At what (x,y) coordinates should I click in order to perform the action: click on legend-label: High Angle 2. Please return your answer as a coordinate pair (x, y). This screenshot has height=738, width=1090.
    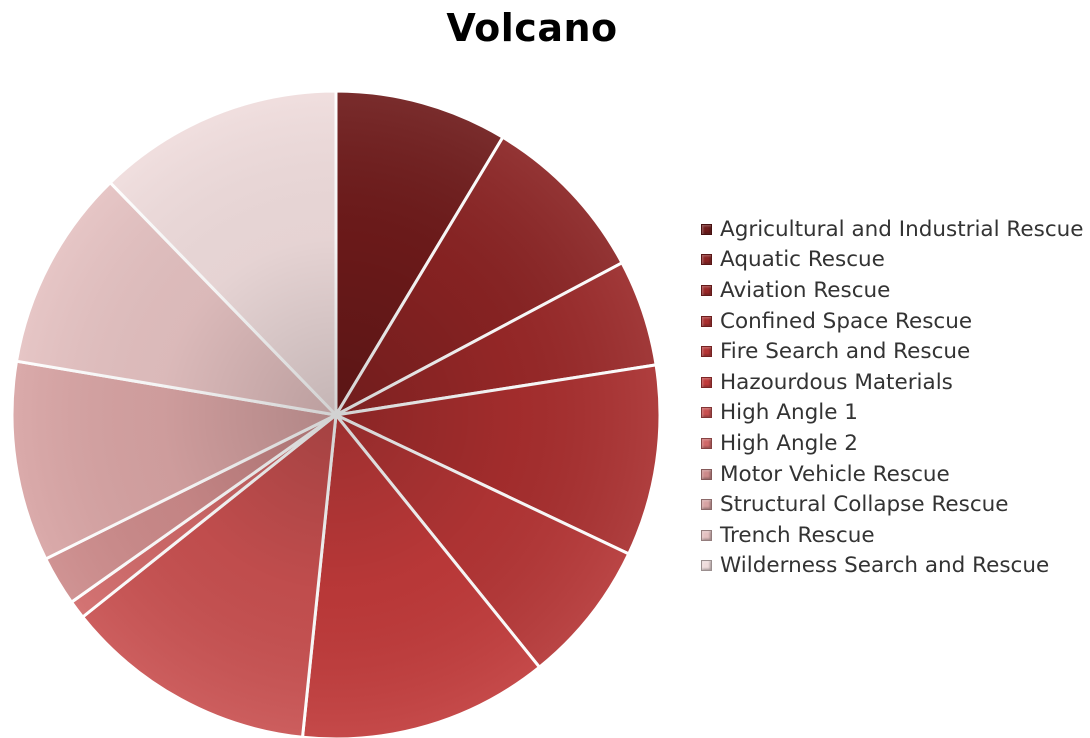
    Looking at the image, I should click on (789, 443).